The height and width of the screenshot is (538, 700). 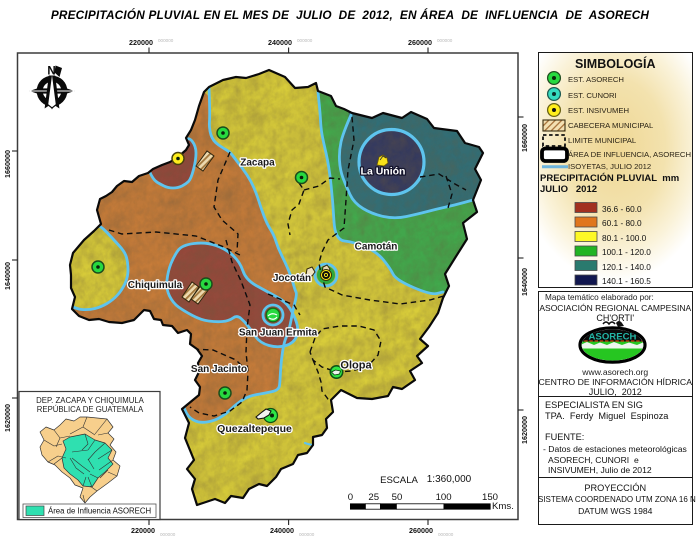 What do you see at coordinates (490, 497) in the screenshot?
I see `svg-text: 150` at bounding box center [490, 497].